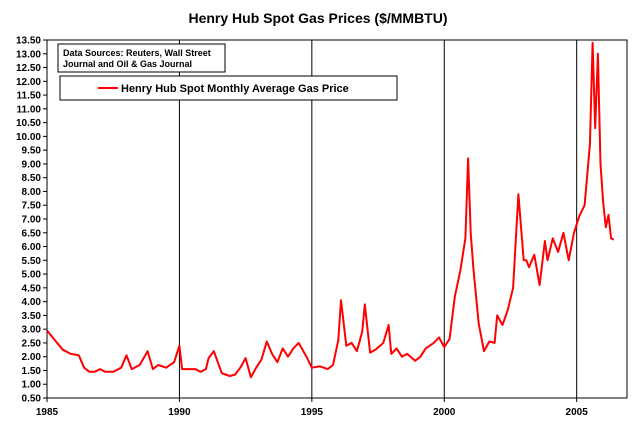 The width and height of the screenshot is (644, 427). What do you see at coordinates (32, 399) in the screenshot?
I see `y-tick-label: 0.50` at bounding box center [32, 399].